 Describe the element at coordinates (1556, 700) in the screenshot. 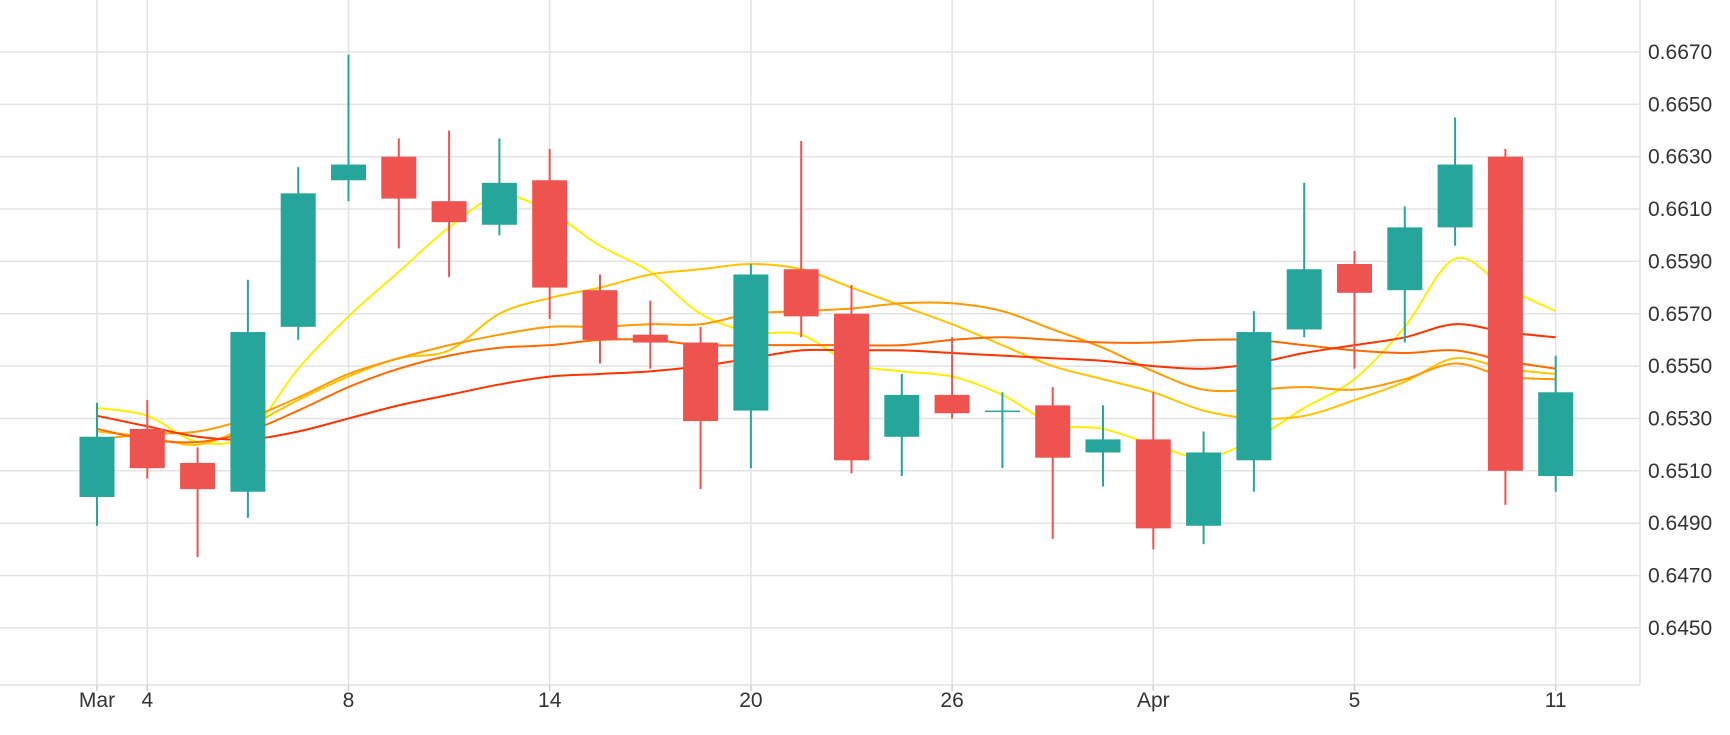

I see `x-tick-label: 11` at that location.